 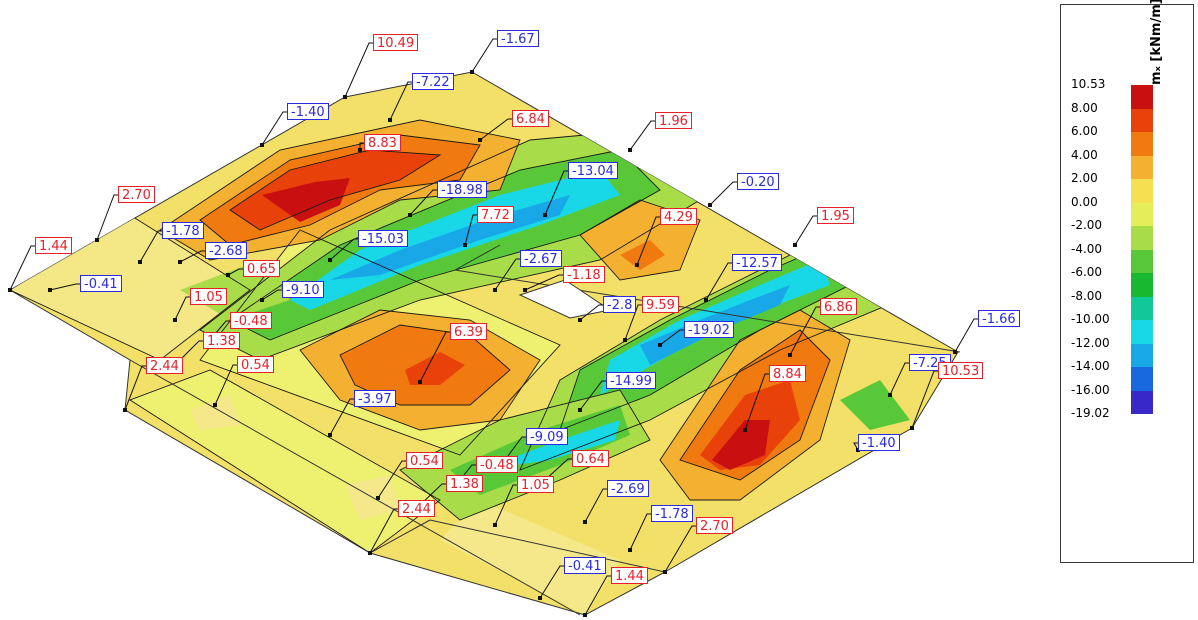 What do you see at coordinates (629, 575) in the screenshot?
I see `value-label: 1.44` at bounding box center [629, 575].